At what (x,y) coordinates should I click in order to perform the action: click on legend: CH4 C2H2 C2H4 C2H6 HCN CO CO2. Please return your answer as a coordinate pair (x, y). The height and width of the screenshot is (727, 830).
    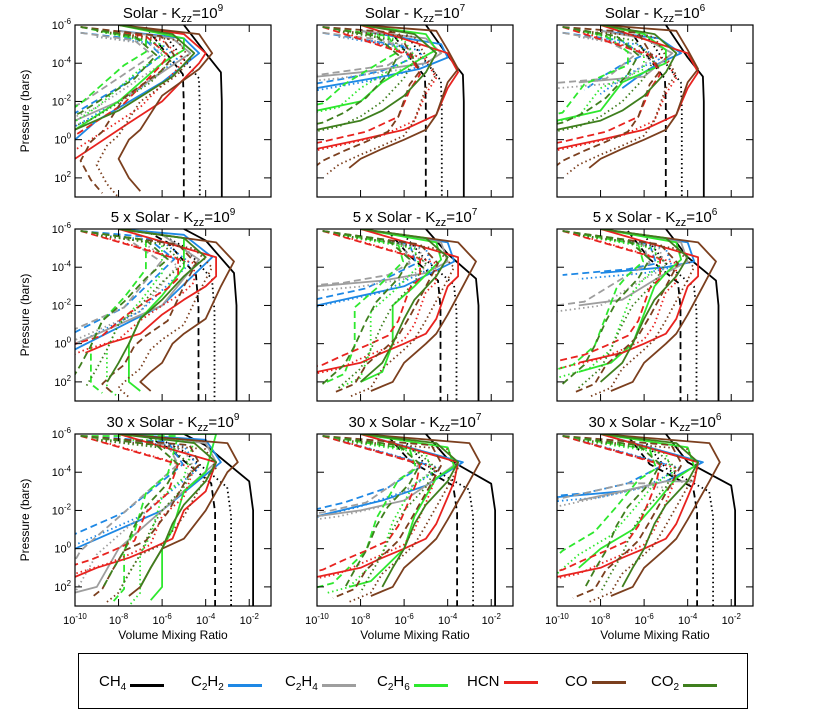
    Looking at the image, I should click on (413, 681).